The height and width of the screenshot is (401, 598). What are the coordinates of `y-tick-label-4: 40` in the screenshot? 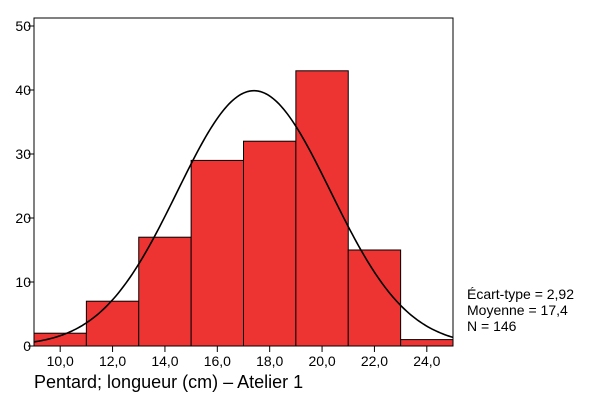 It's located at (23, 90).